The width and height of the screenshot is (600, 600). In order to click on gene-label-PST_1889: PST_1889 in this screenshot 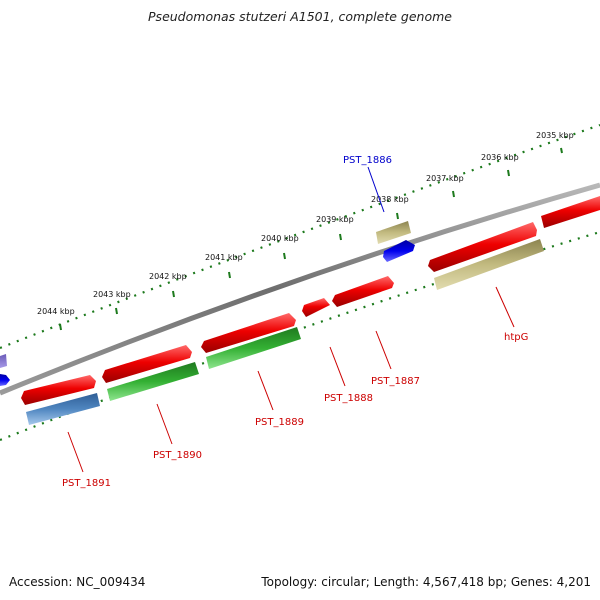, I will do `click(279, 422)`.